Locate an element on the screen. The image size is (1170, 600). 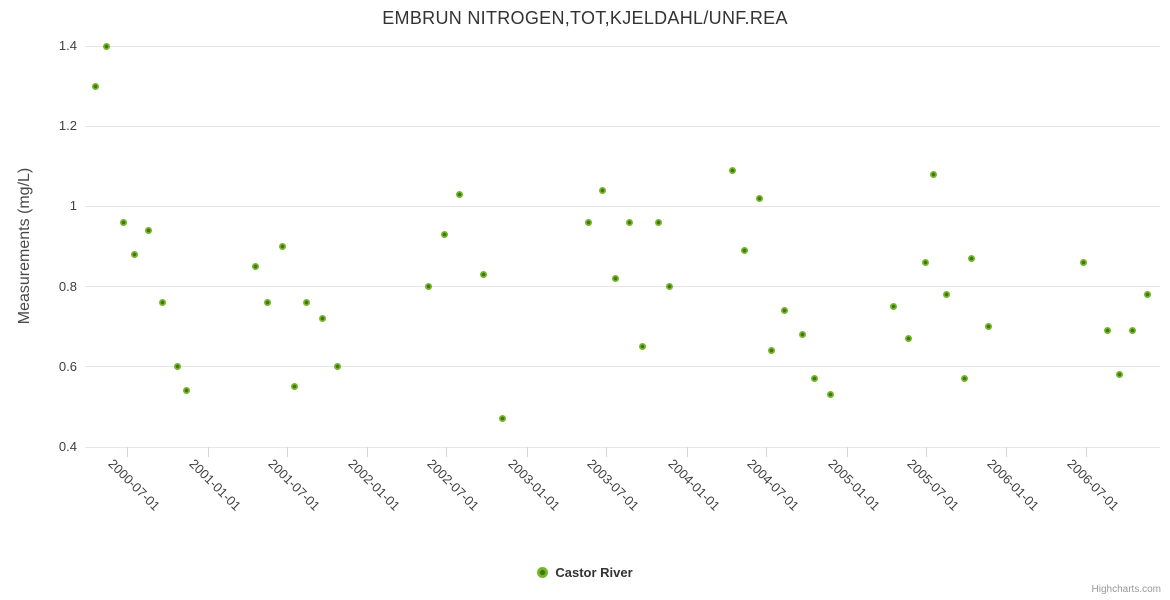
x-axis-tick-label: 2000-07-01 is located at coordinates (134, 485).